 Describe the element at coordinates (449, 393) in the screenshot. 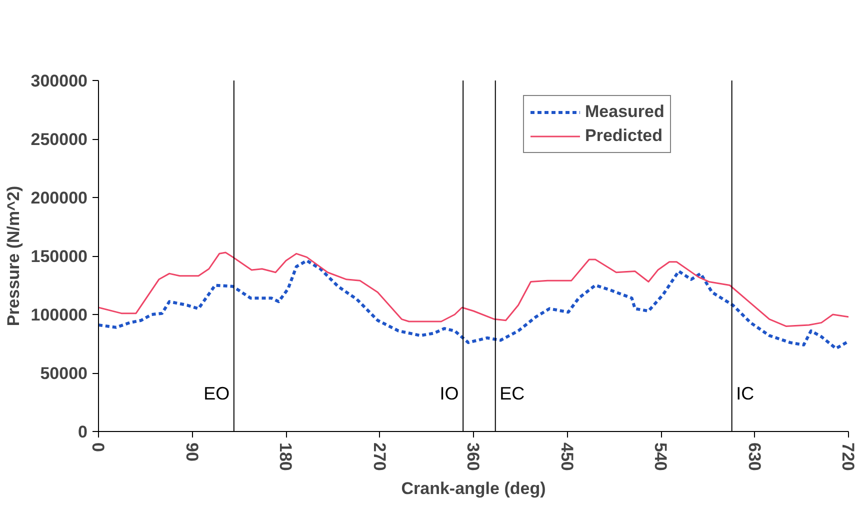

I see `ref-line-label: IO` at that location.